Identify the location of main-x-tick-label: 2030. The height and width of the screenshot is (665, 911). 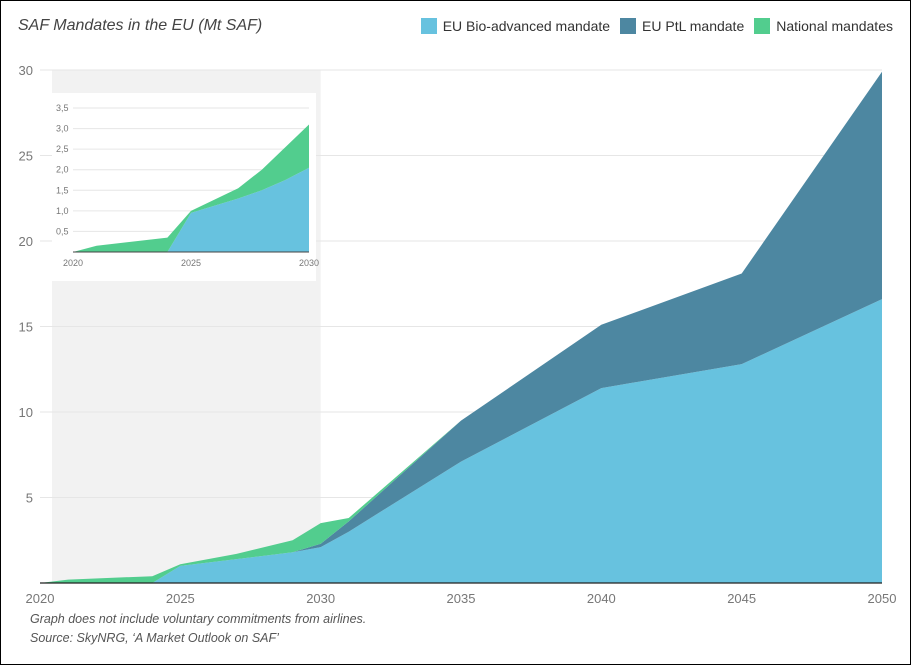
(320, 598).